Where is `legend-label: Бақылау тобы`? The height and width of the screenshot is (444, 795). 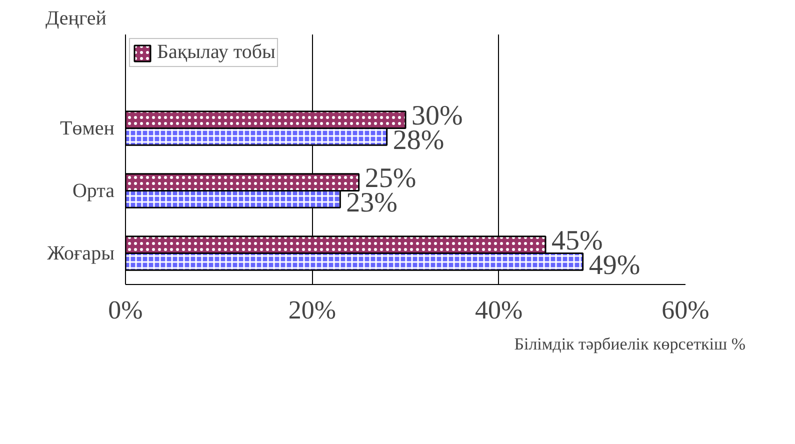 legend-label: Бақылау тобы is located at coordinates (216, 52).